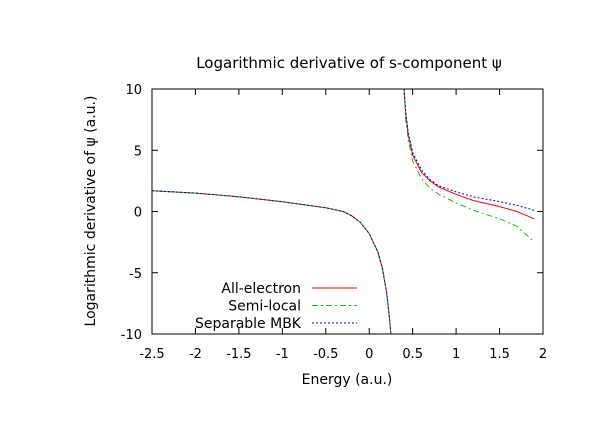 This screenshot has height=428, width=612. What do you see at coordinates (135, 274) in the screenshot?
I see `y-tick-label: -5` at bounding box center [135, 274].